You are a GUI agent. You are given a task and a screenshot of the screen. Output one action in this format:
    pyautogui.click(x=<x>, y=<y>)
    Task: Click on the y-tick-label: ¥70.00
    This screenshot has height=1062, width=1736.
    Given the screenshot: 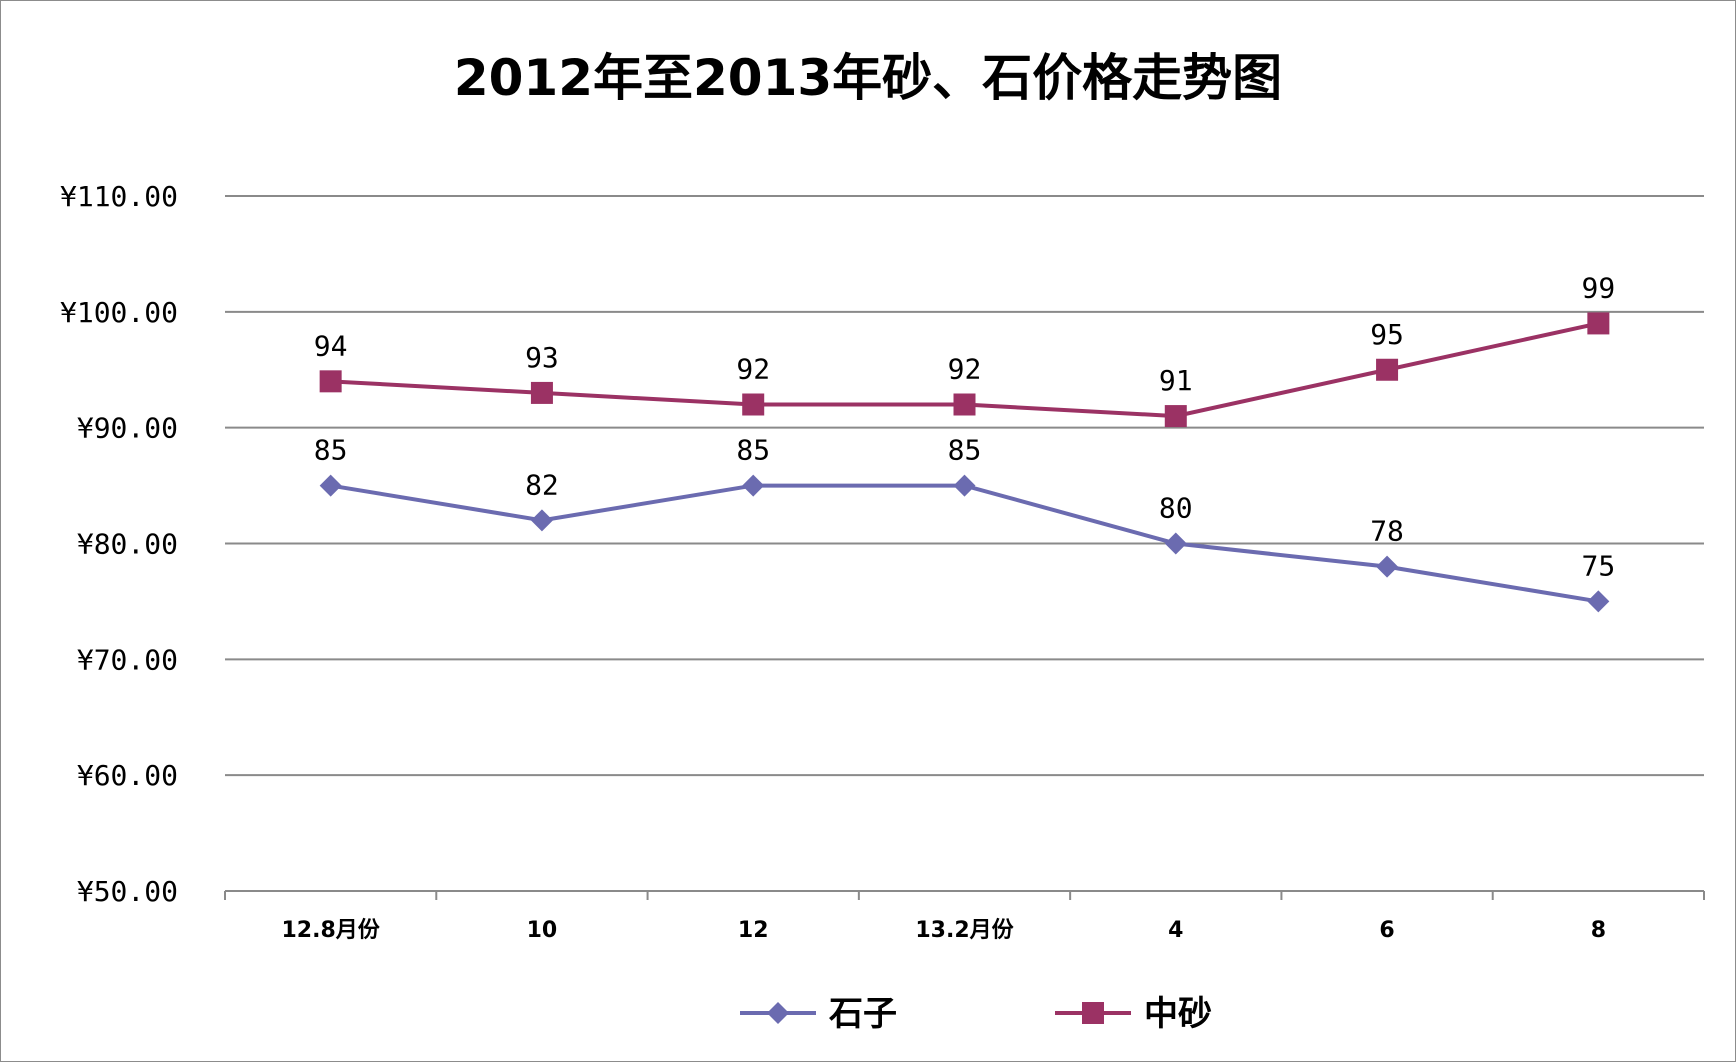 What is the action you would take?
    pyautogui.click(x=127, y=659)
    